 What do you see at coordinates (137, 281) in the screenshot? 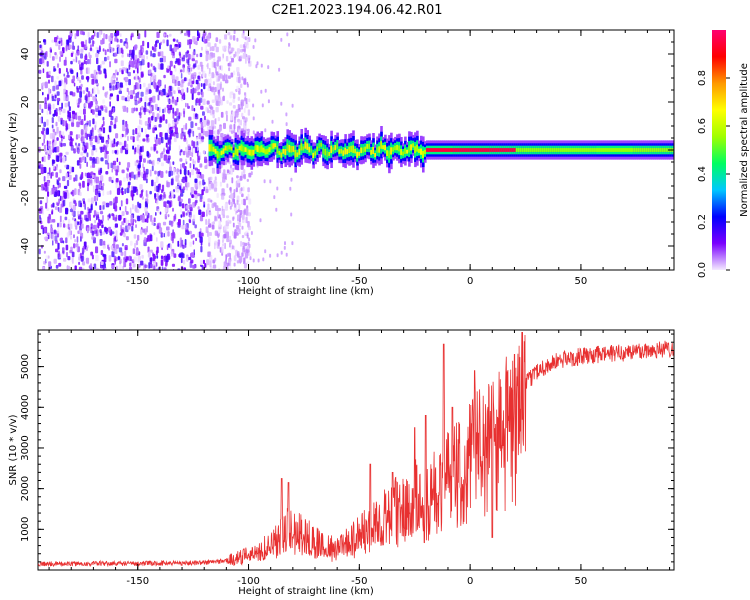
I see `spectrogram-x-tick-label: -150` at bounding box center [137, 281].